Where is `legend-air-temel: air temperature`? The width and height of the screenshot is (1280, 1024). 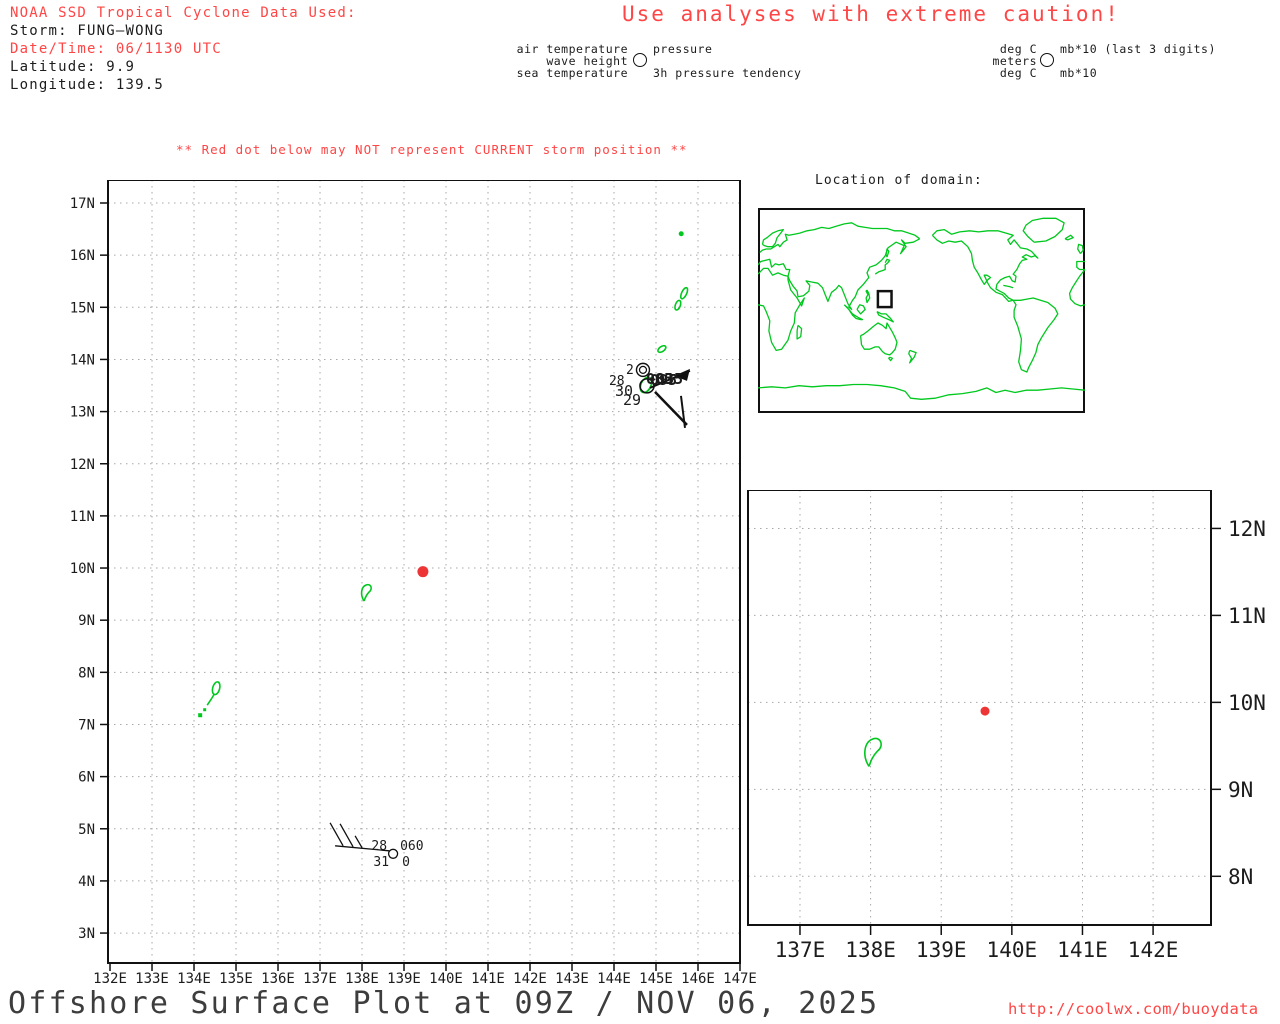
legend-air-temel: air temperature is located at coordinates (572, 49).